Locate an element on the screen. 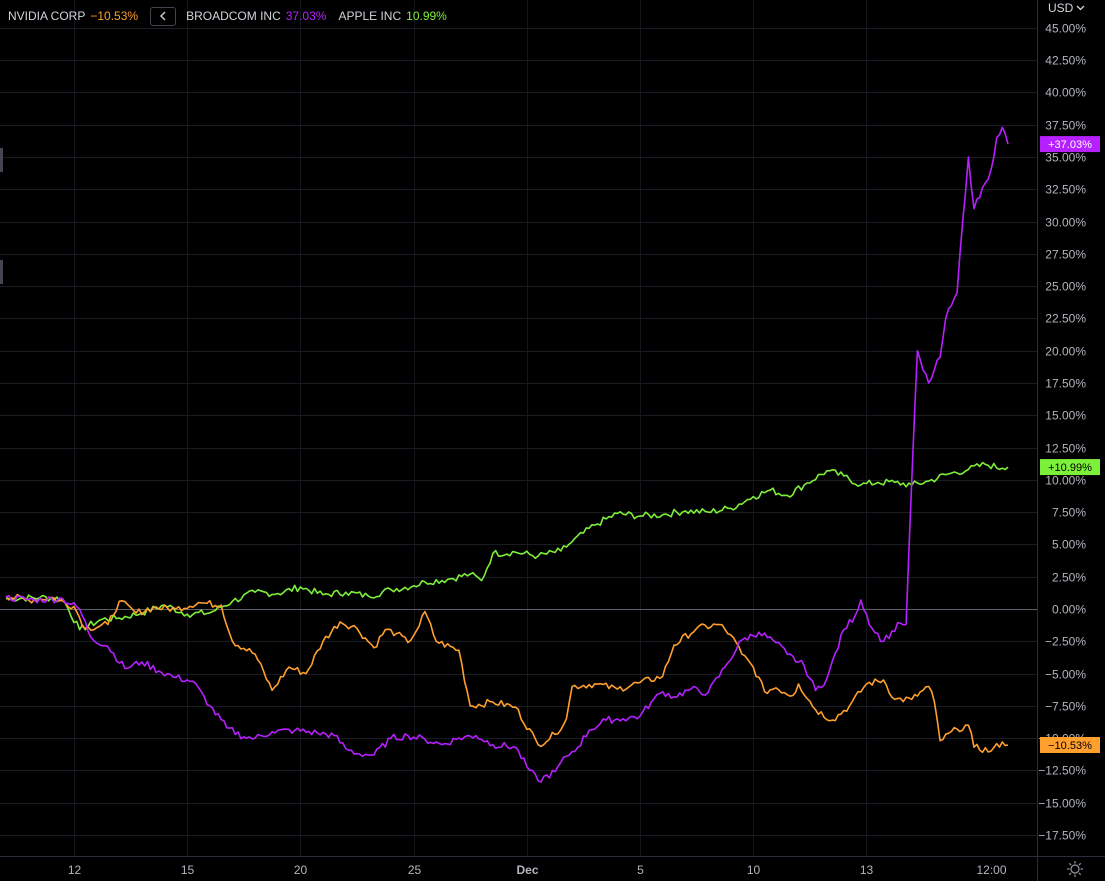 Image resolution: width=1105 pixels, height=881 pixels. y-tick-label: 42.50% is located at coordinates (1065, 61).